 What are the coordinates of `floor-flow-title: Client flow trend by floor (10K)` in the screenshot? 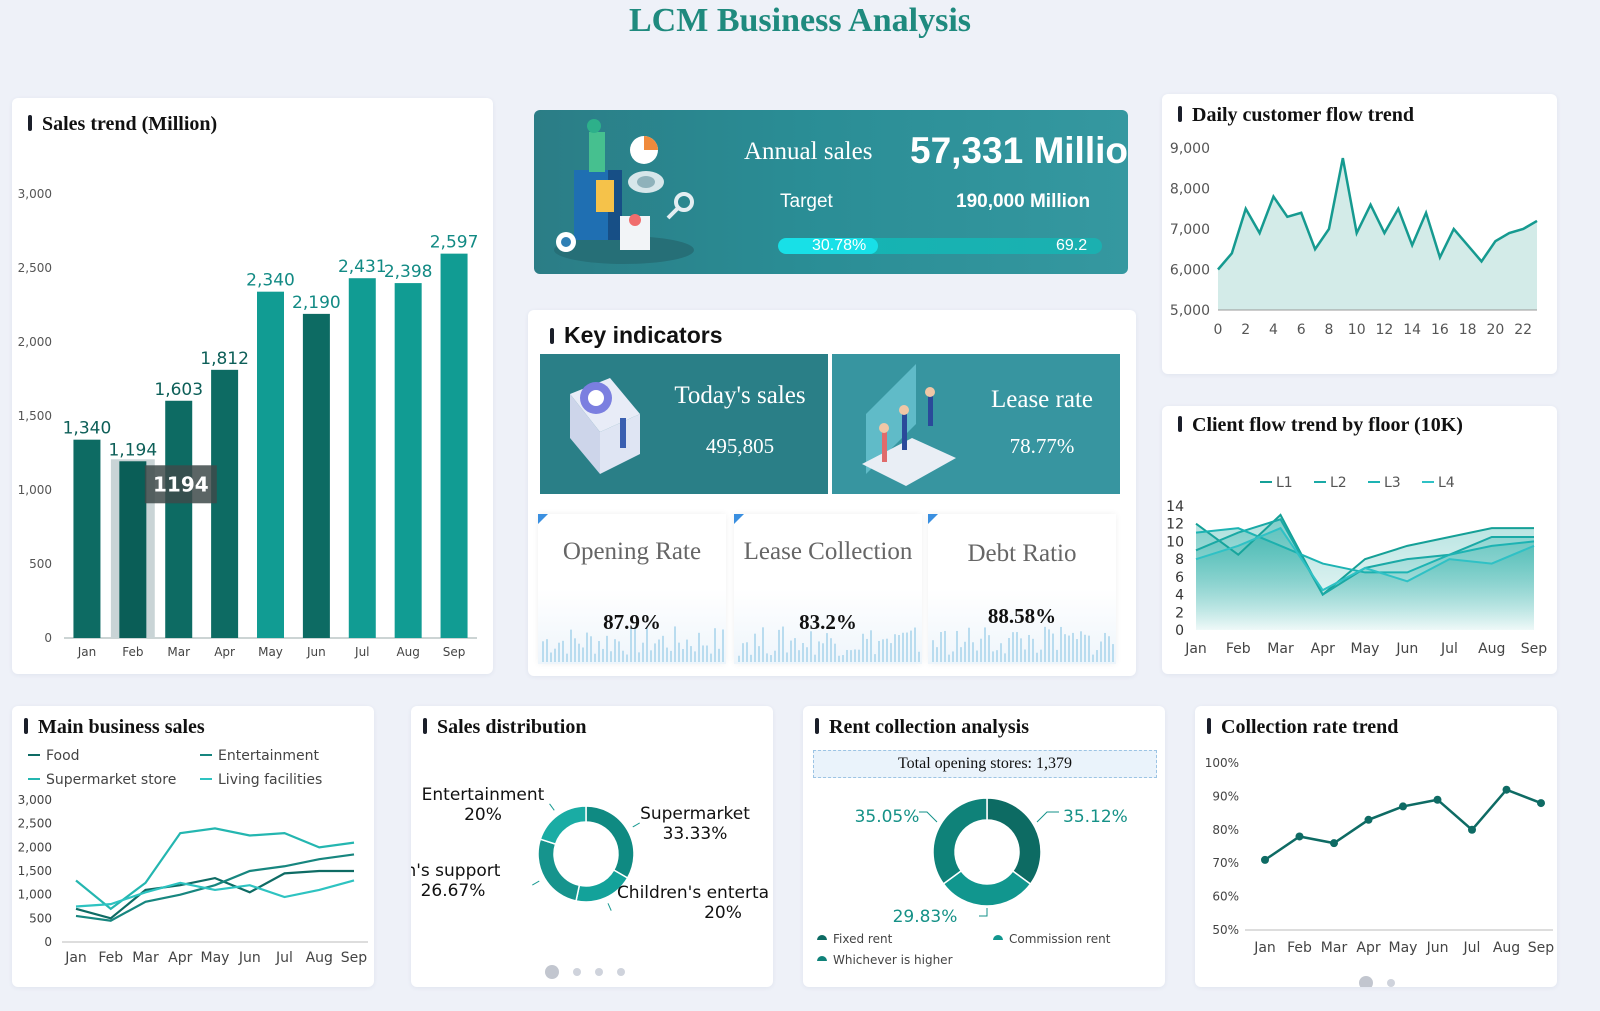 It's located at (1320, 425).